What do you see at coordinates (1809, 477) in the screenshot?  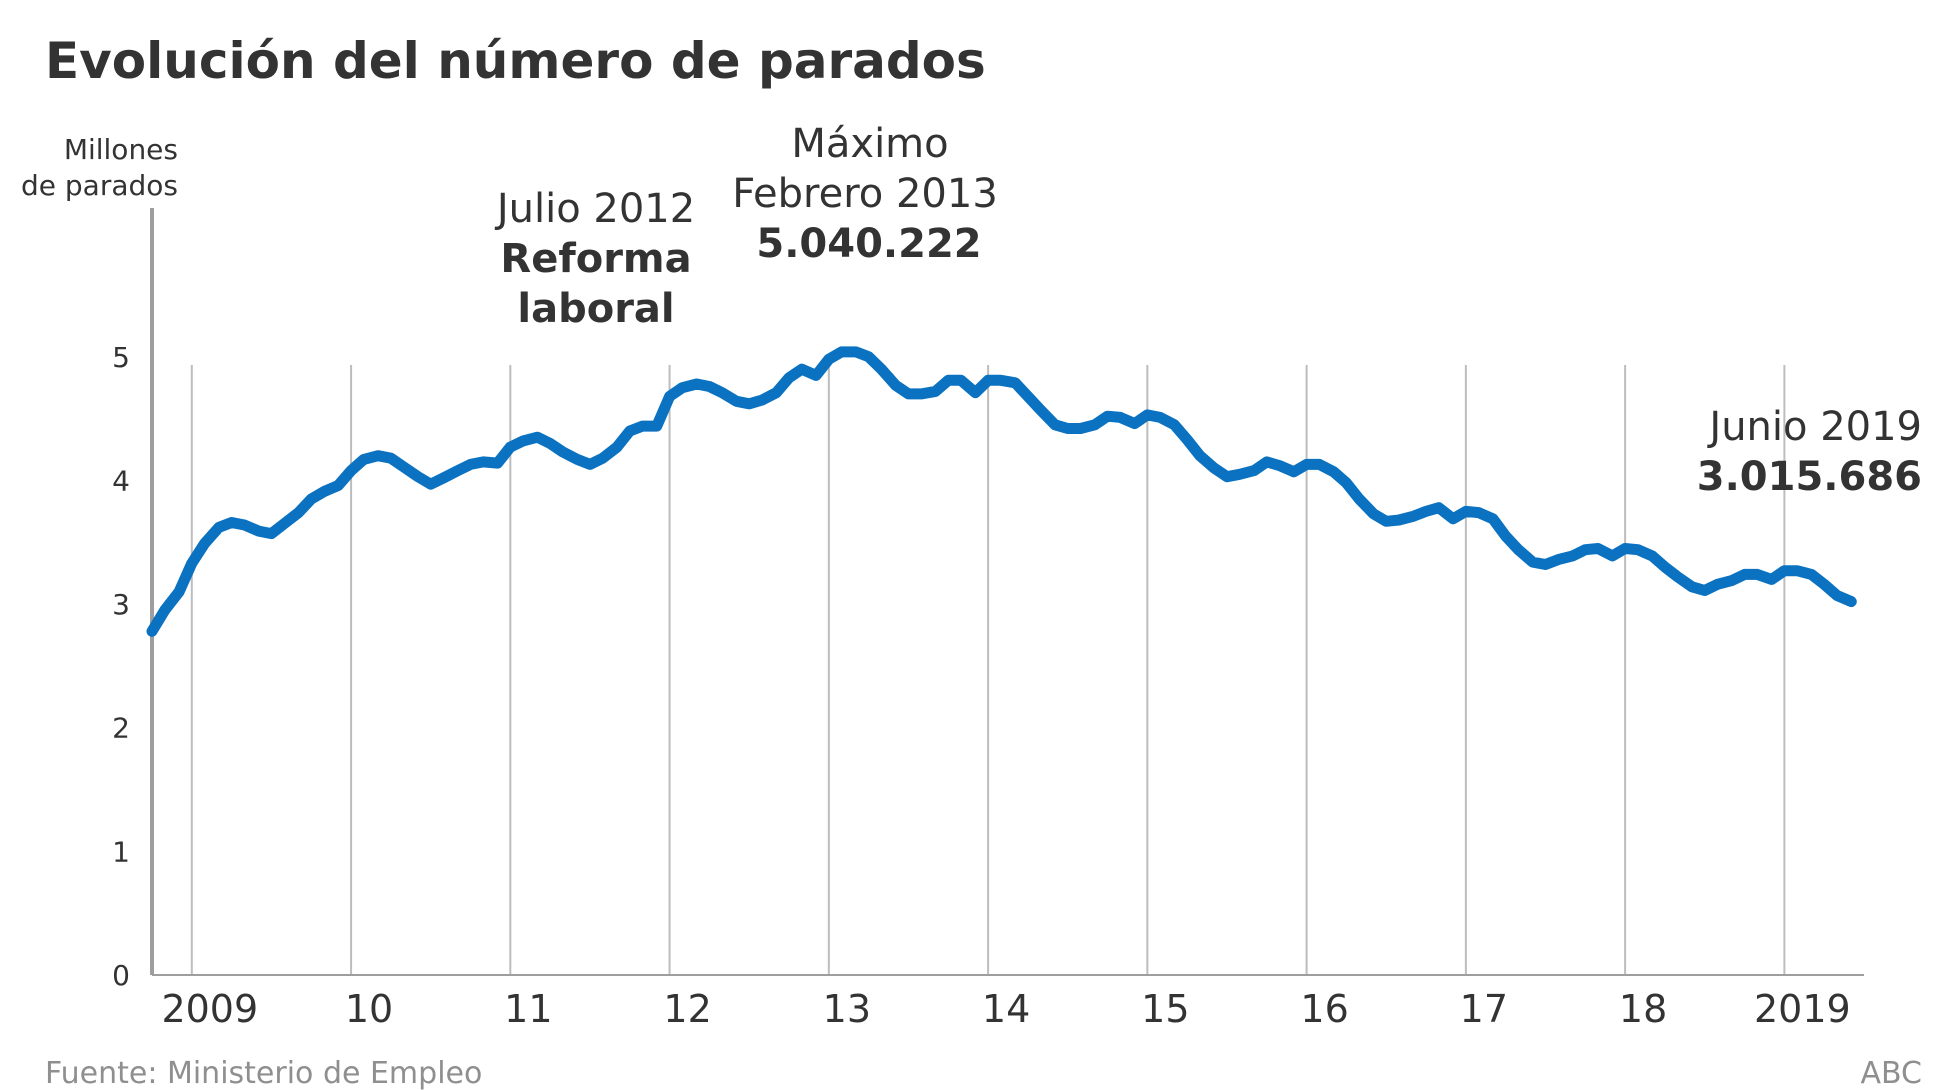 I see `annotation-junio-value: 3.015.686` at bounding box center [1809, 477].